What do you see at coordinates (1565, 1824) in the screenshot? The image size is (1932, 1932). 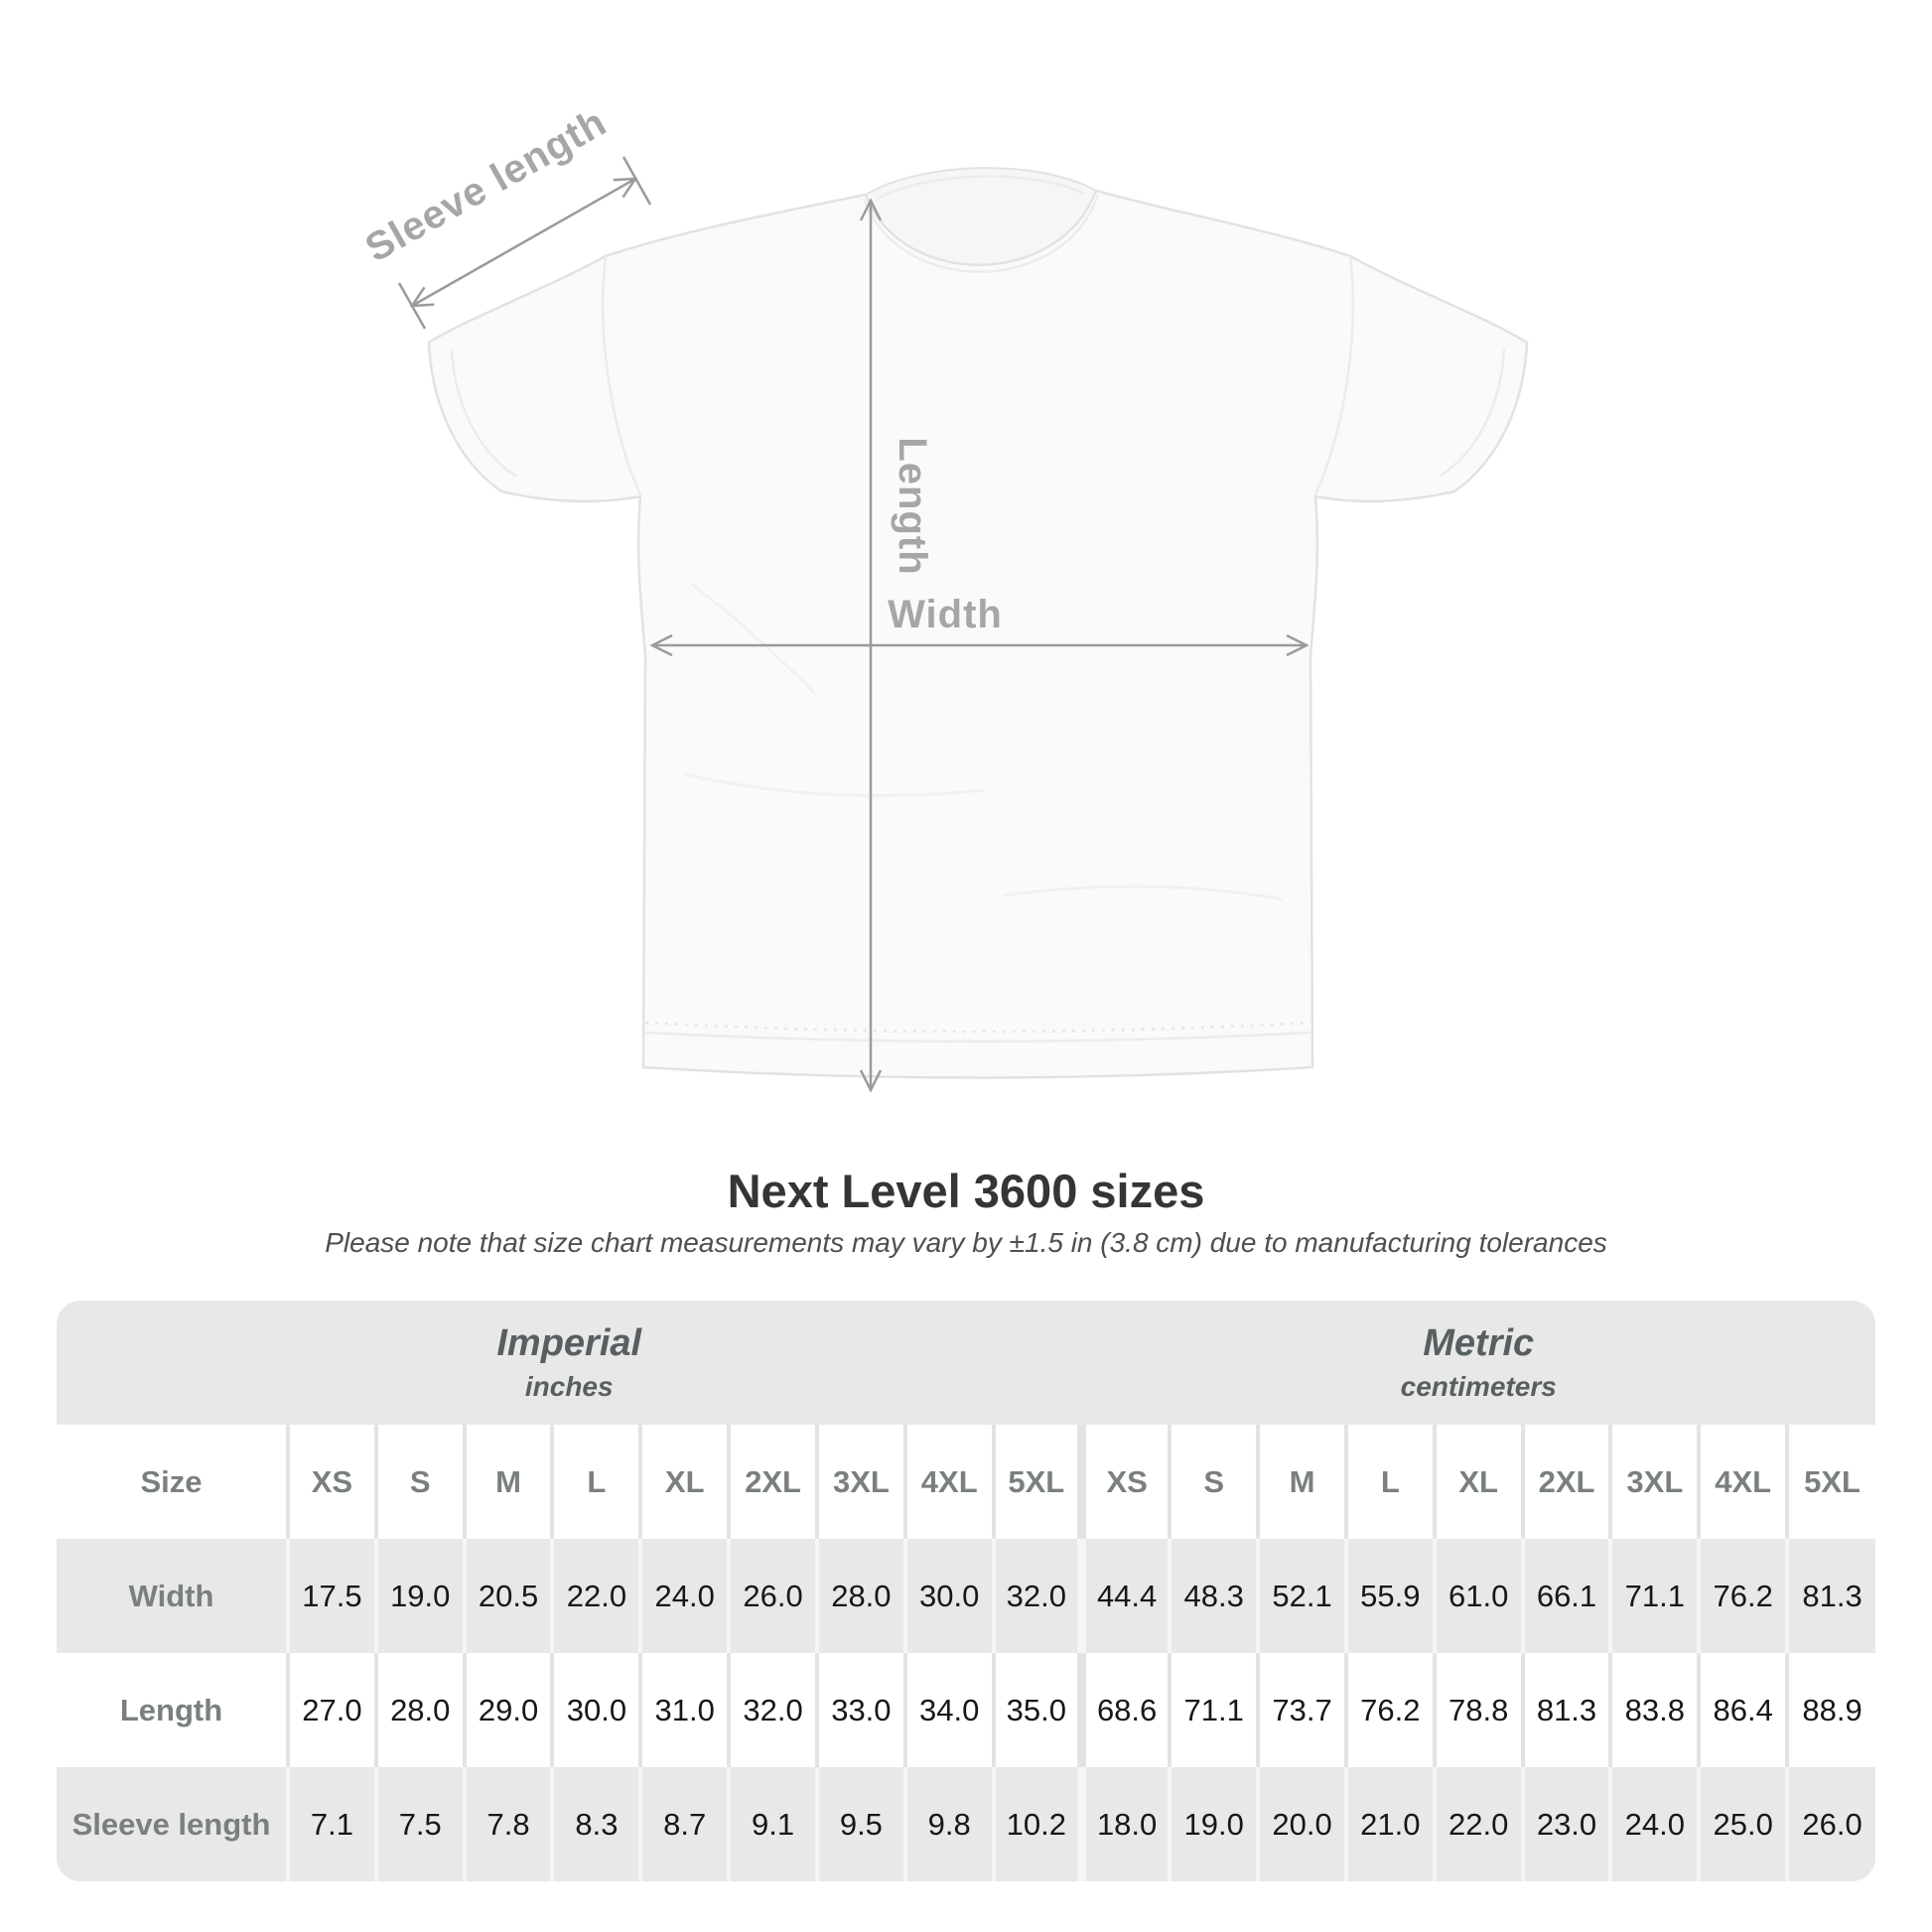 I see `measurement-cell: 23.0` at bounding box center [1565, 1824].